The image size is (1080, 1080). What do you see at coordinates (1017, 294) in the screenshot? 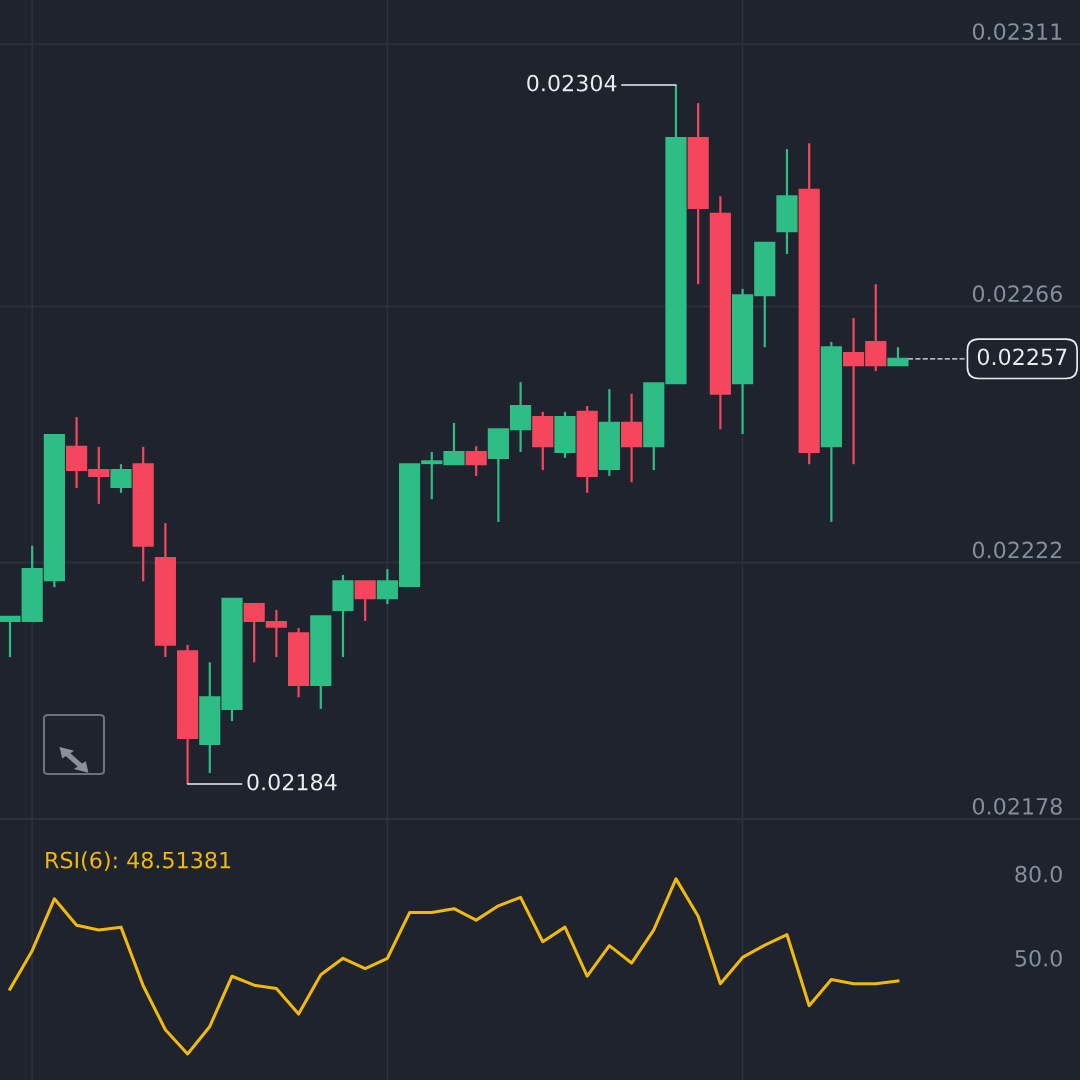
I see `y-tick-label: 0.02266` at bounding box center [1017, 294].